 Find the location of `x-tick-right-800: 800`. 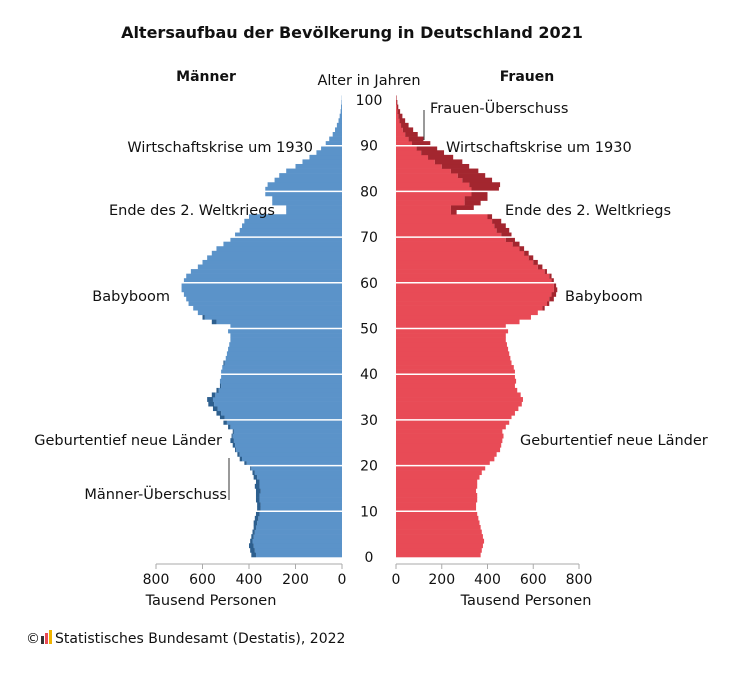

x-tick-right-800: 800 is located at coordinates (579, 580).